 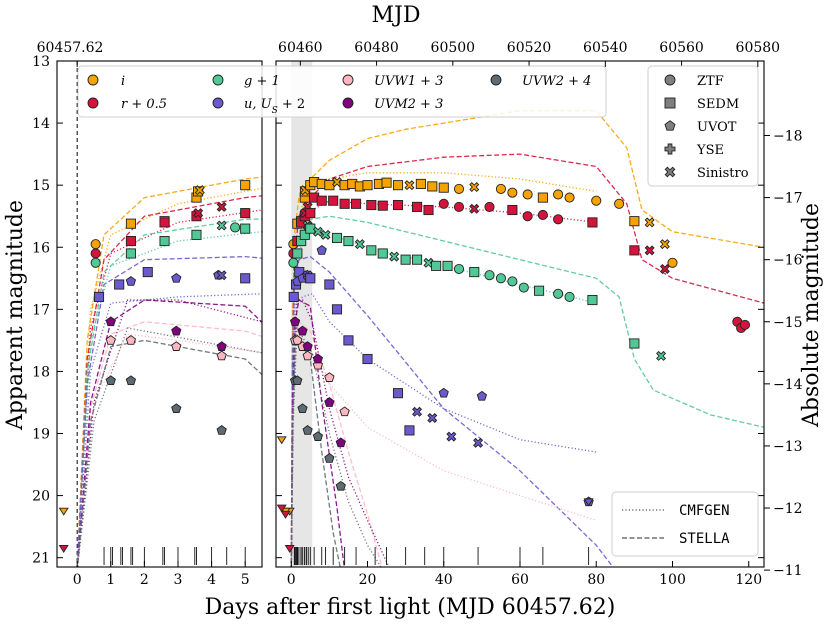 I want to click on top-tick-label: 60560, so click(x=681, y=48).